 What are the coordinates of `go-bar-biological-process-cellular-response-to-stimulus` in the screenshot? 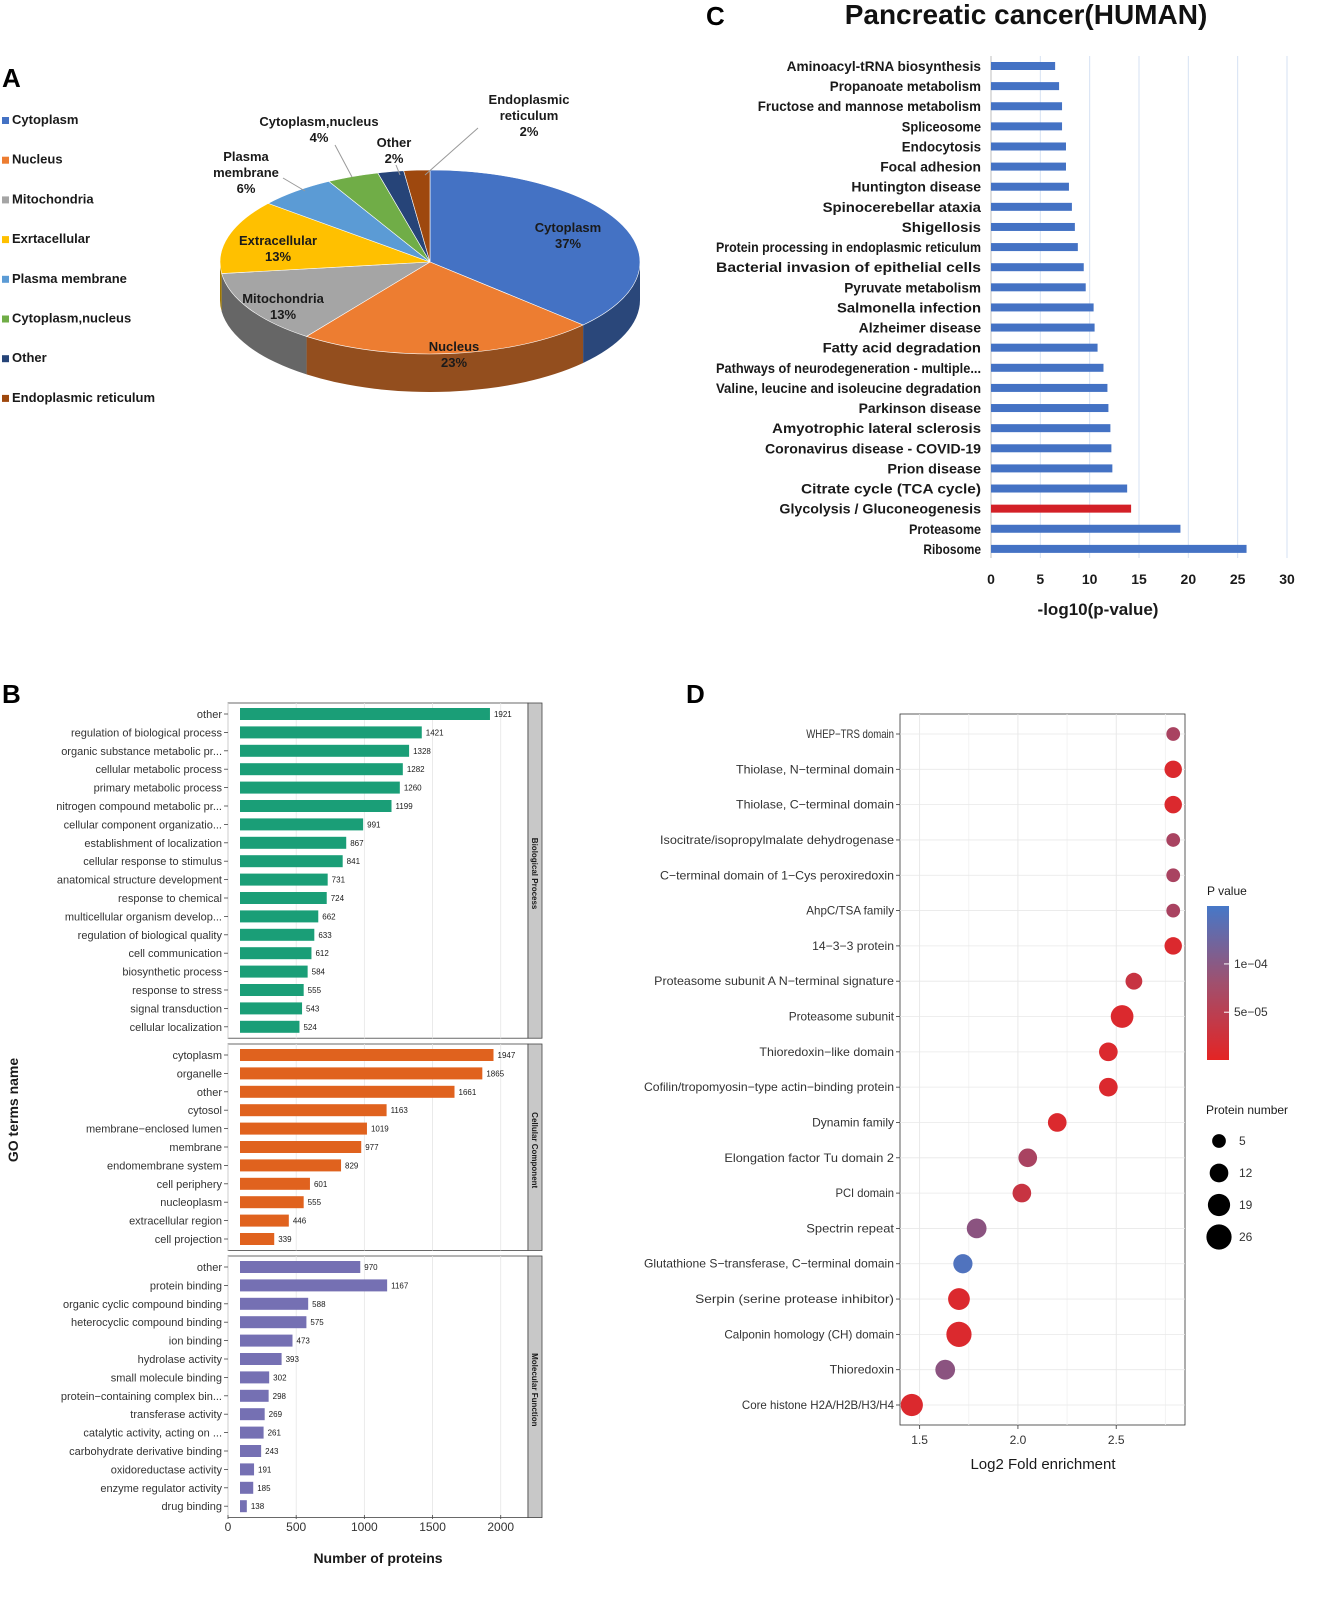 It's located at (291, 861).